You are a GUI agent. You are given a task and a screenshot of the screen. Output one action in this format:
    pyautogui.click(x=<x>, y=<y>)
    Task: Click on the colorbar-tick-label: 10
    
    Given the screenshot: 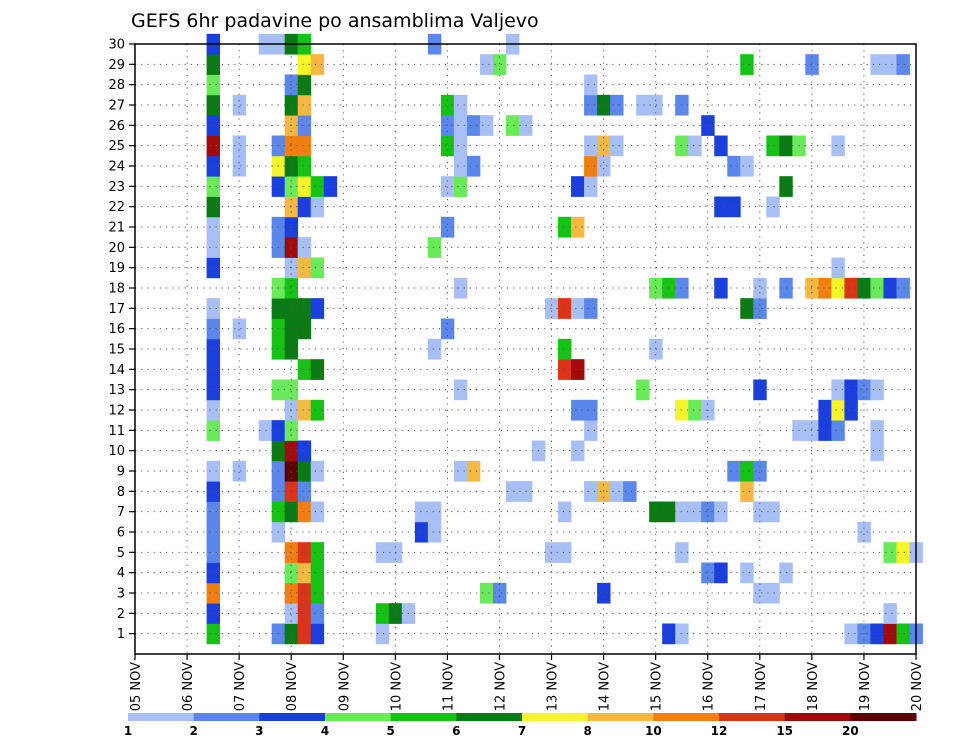 What is the action you would take?
    pyautogui.click(x=653, y=731)
    